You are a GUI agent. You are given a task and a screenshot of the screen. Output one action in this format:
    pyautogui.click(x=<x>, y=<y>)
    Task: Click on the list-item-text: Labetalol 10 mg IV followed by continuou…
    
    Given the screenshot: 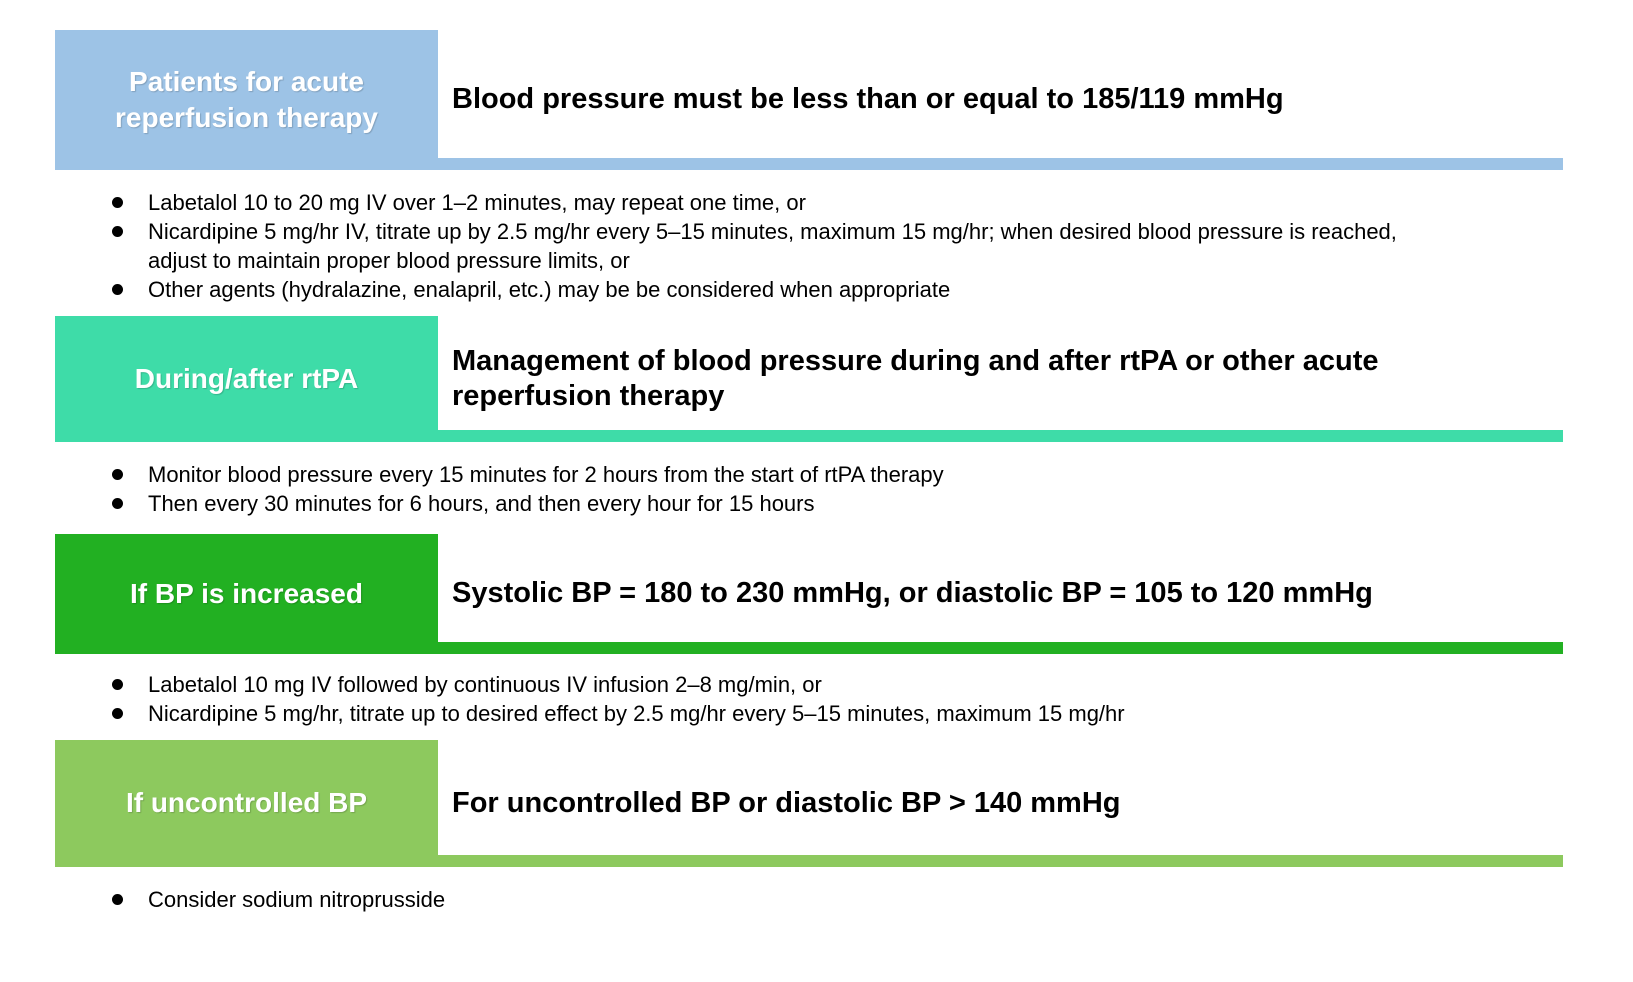 What is the action you would take?
    pyautogui.click(x=485, y=684)
    